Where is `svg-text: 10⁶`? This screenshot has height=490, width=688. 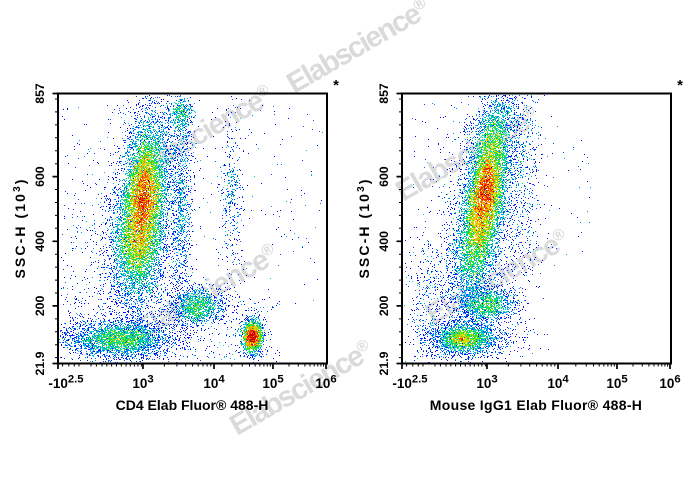
svg-text: 10⁶ is located at coordinates (669, 383).